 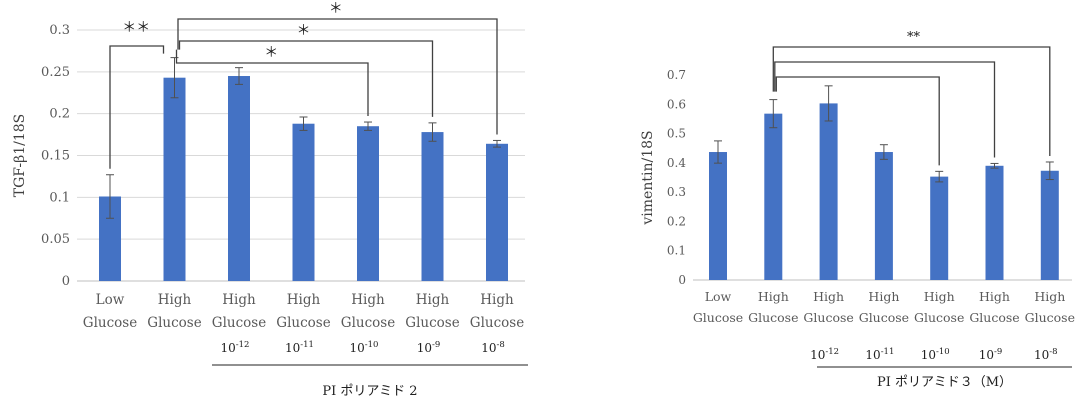 What do you see at coordinates (55, 156) in the screenshot?
I see `y-tick-label: 0.15` at bounding box center [55, 156].